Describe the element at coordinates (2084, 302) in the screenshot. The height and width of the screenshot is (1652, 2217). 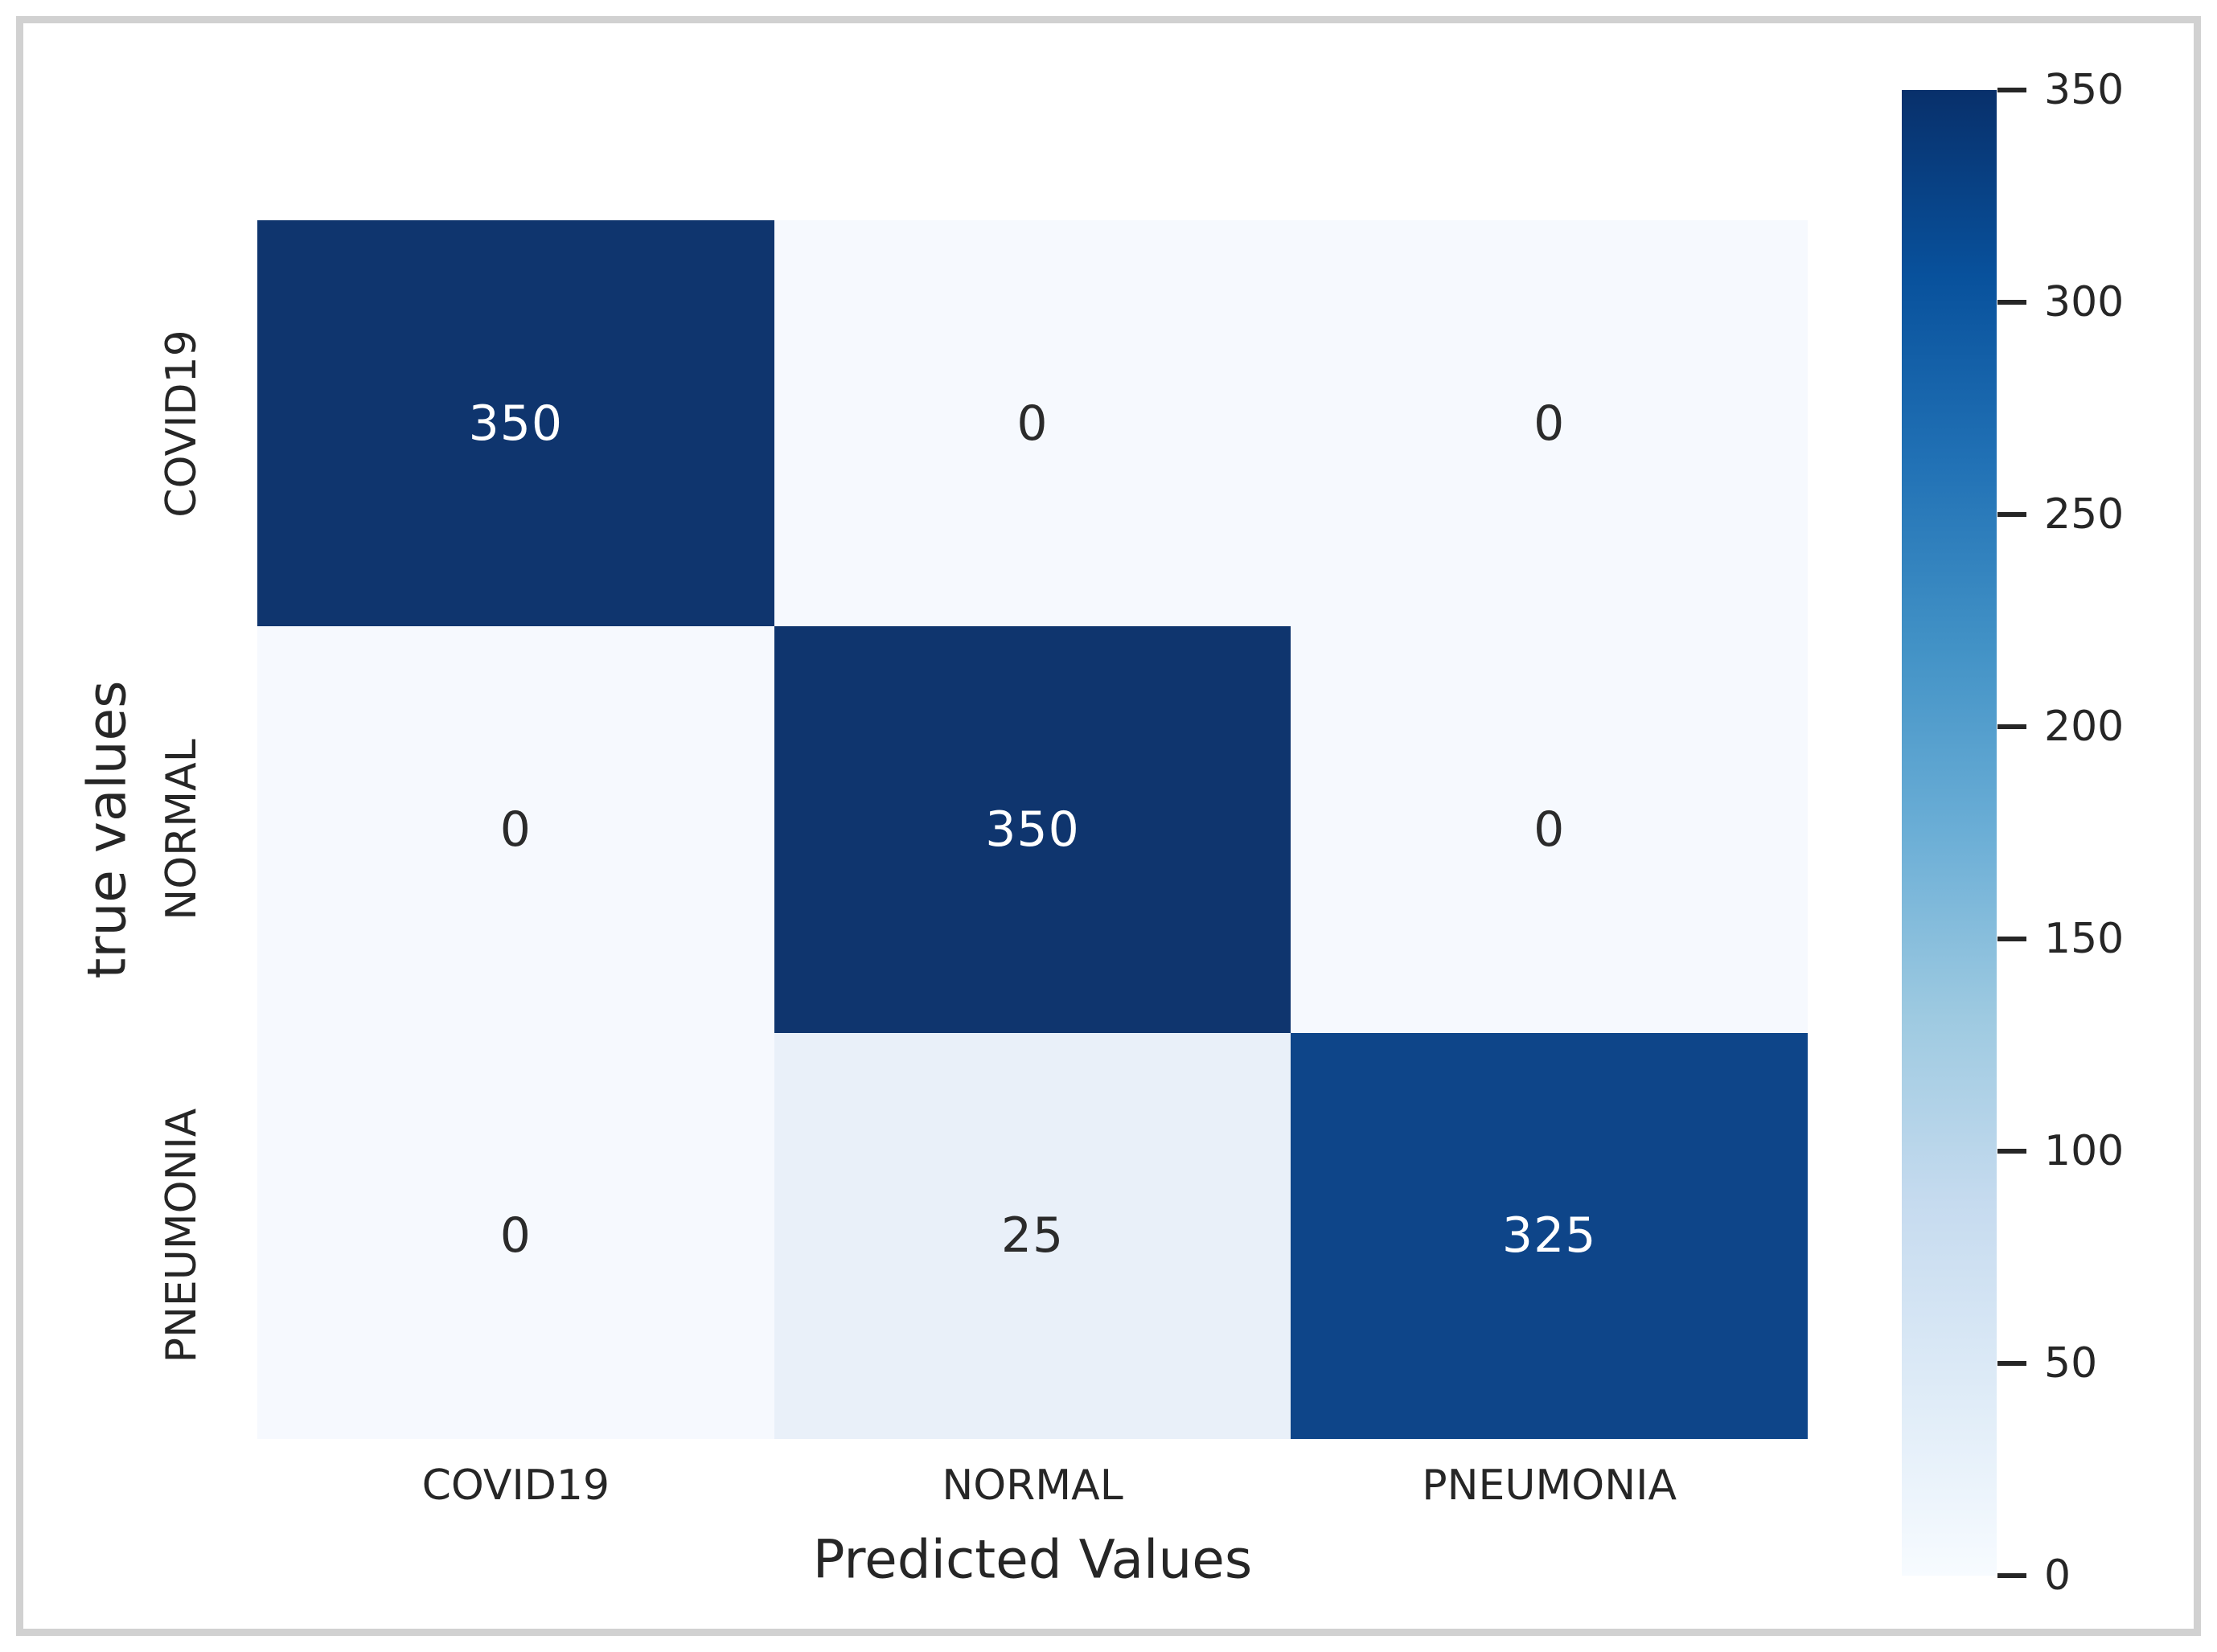
I see `colorbar-tick-label-300: 300` at that location.